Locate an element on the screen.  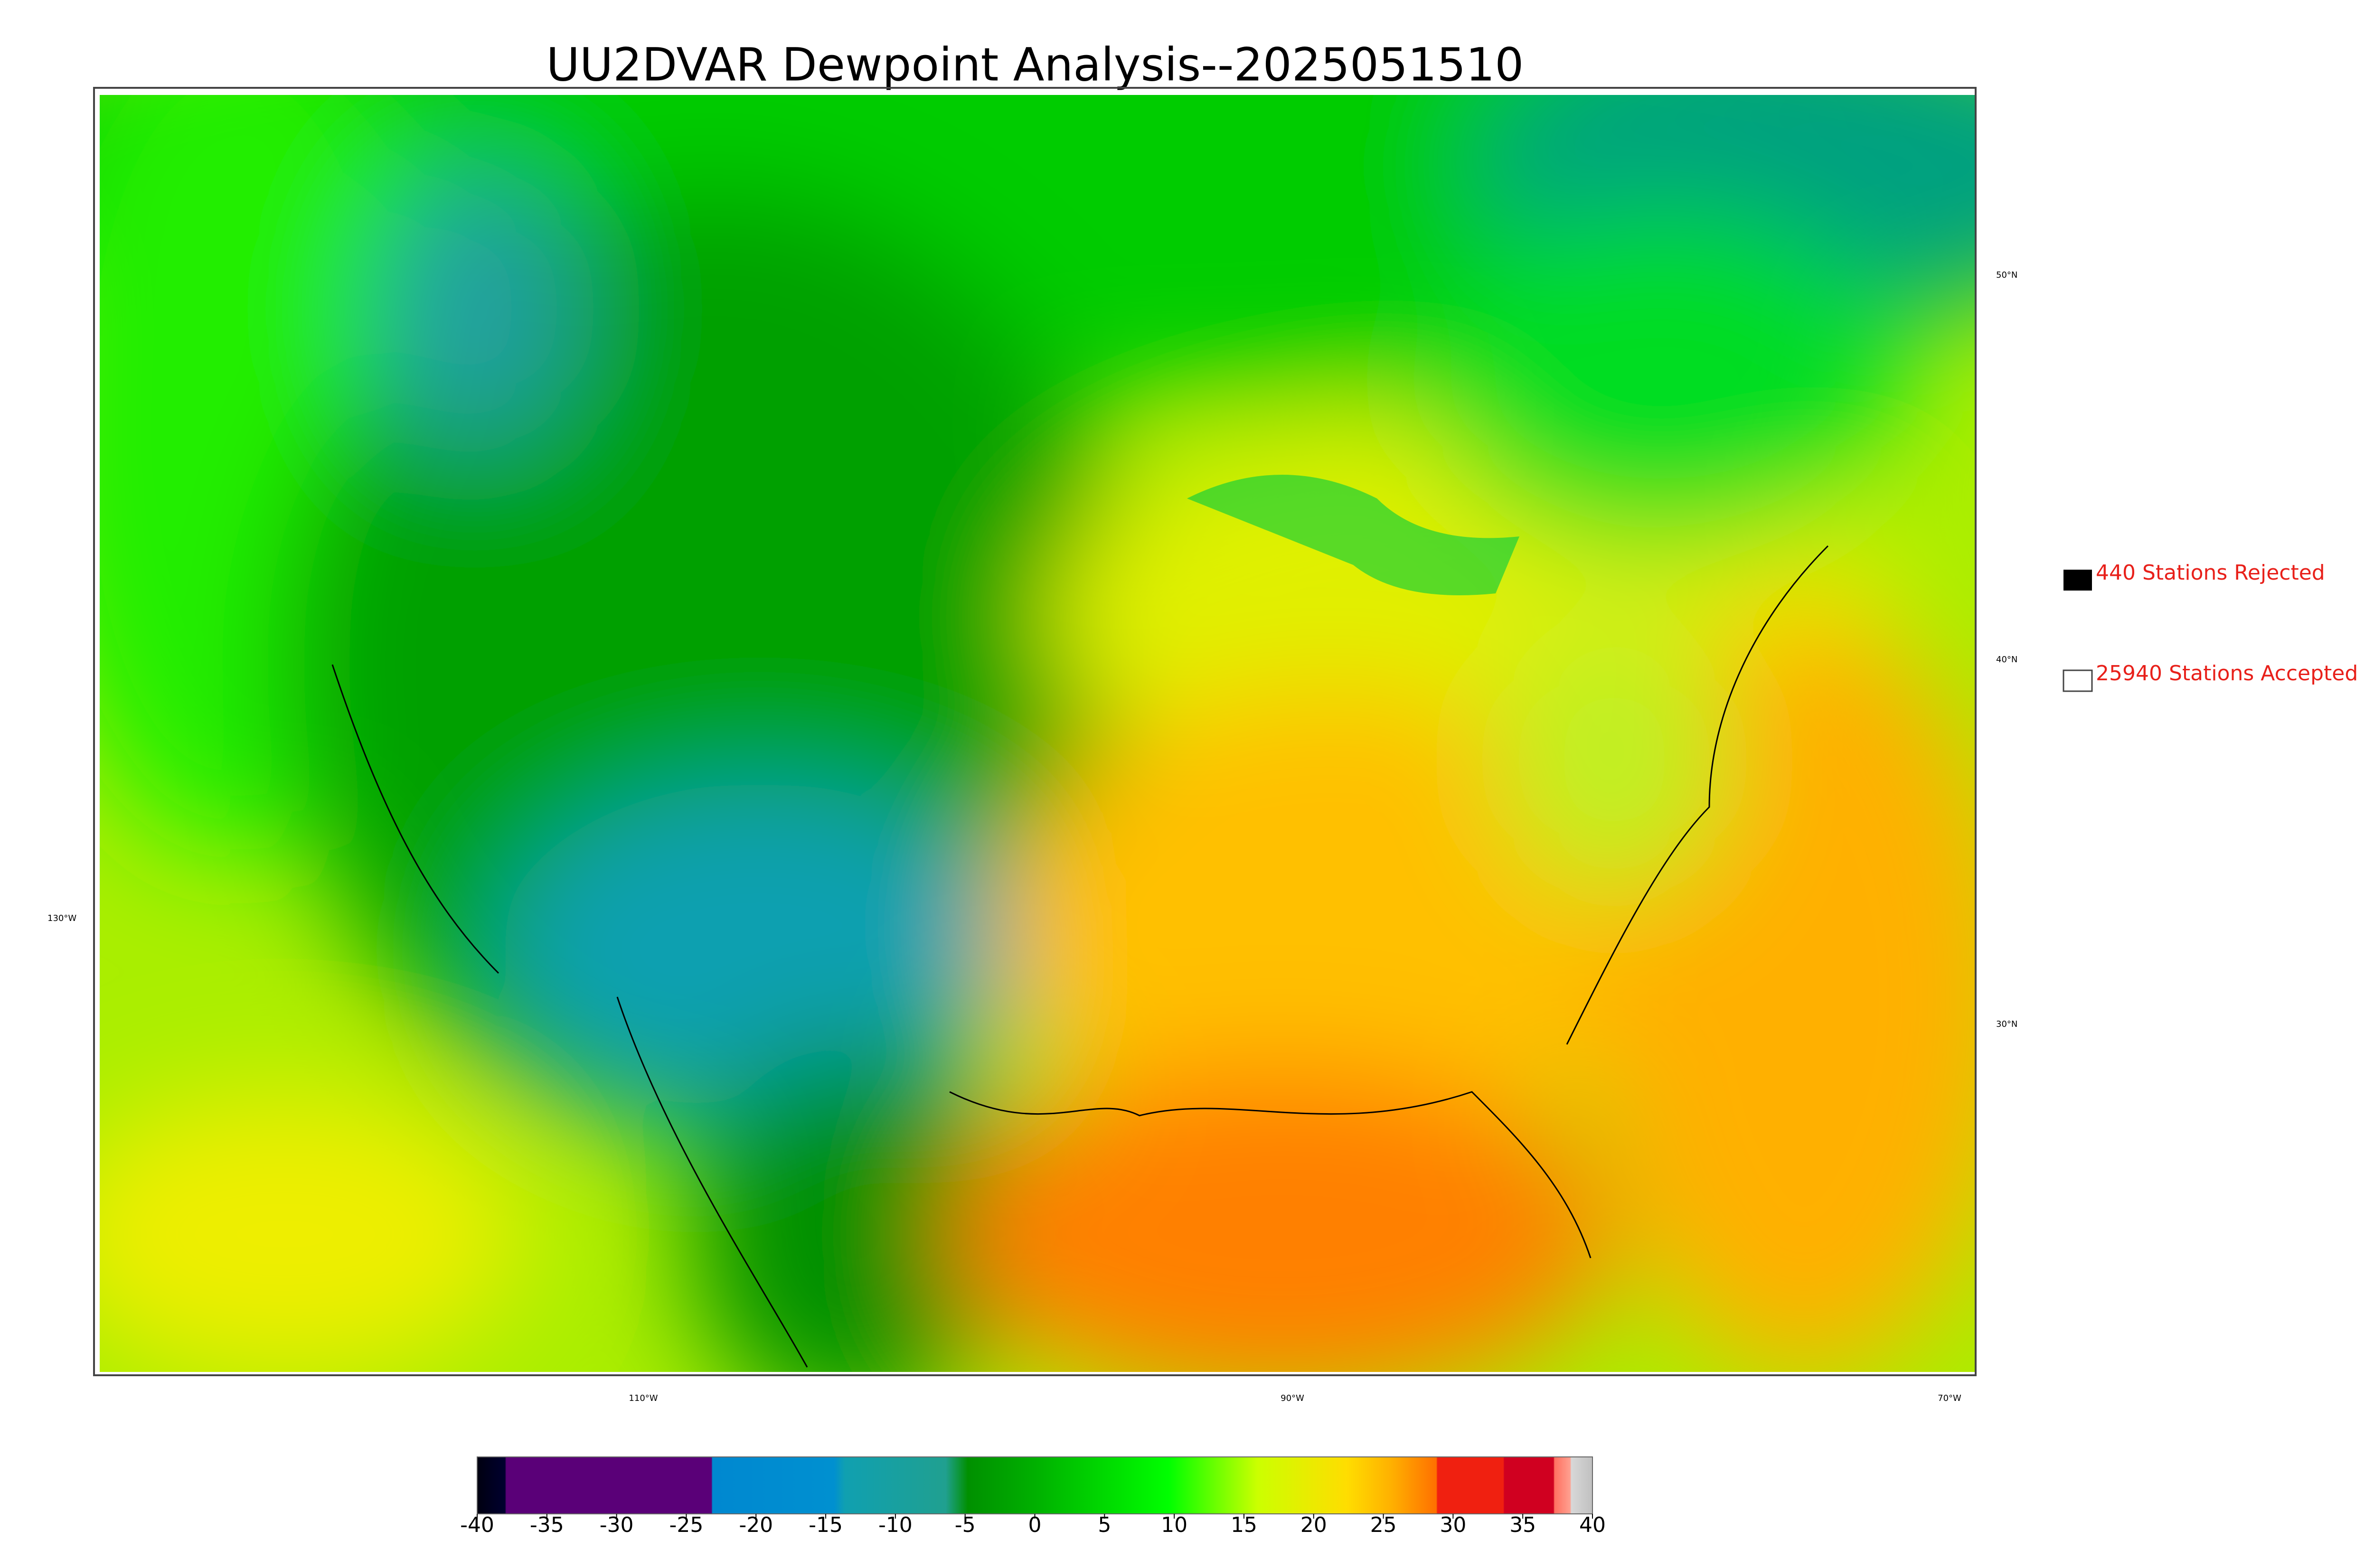
colorbar-tick-label: -30 is located at coordinates (617, 1525).